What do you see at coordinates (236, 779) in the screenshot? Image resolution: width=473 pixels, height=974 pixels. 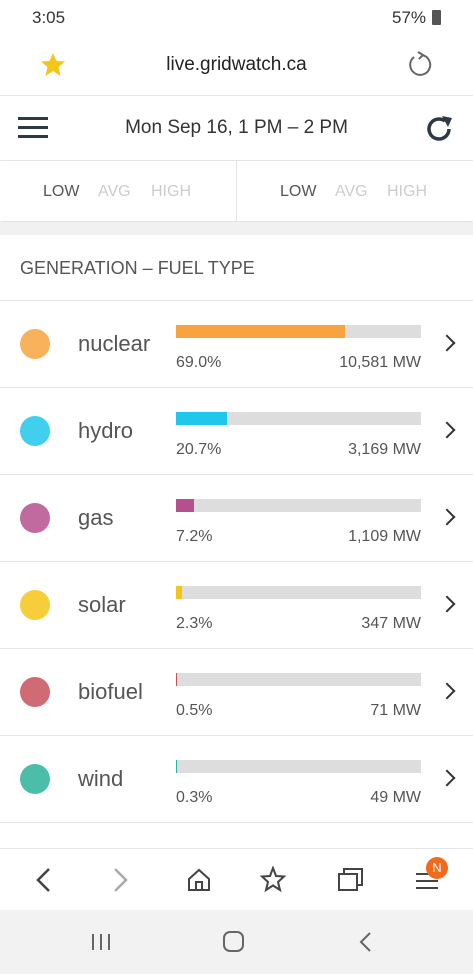 I see `fuel-row: wind 0.3% 49 MW` at bounding box center [236, 779].